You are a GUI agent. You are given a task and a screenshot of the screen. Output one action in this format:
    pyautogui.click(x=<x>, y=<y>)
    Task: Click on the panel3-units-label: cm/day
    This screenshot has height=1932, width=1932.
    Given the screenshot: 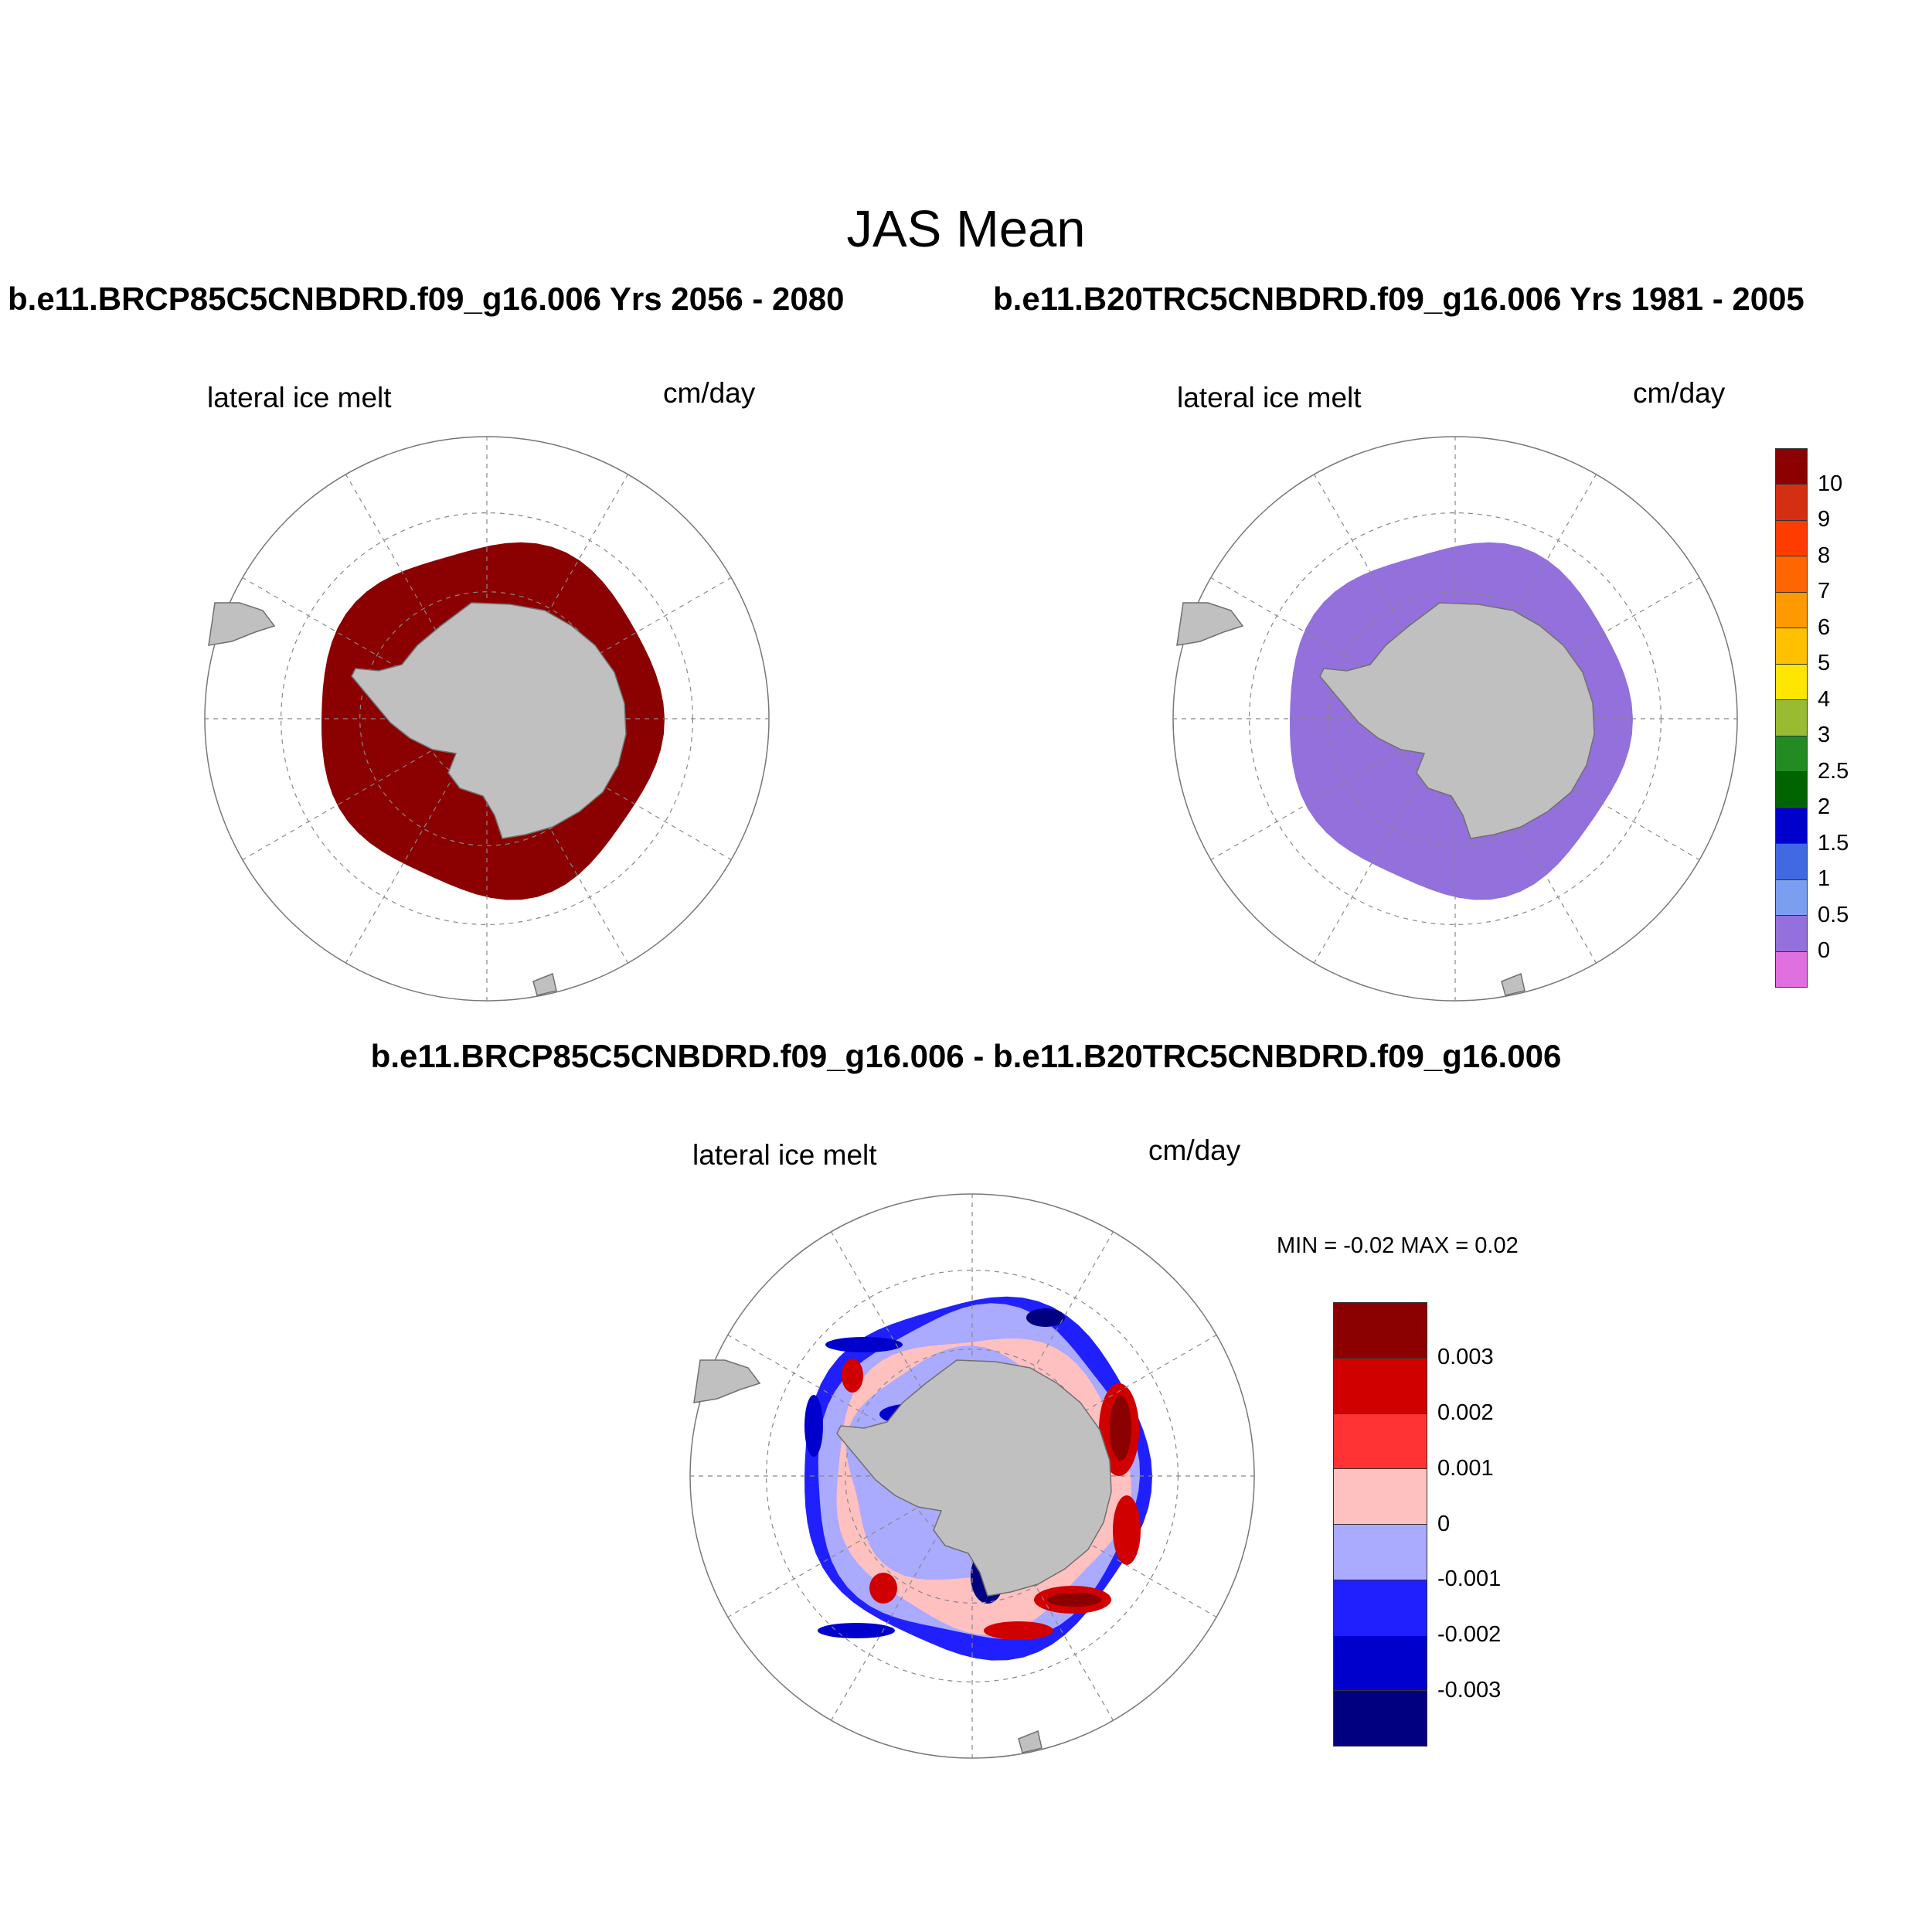 What is the action you would take?
    pyautogui.click(x=1194, y=1150)
    